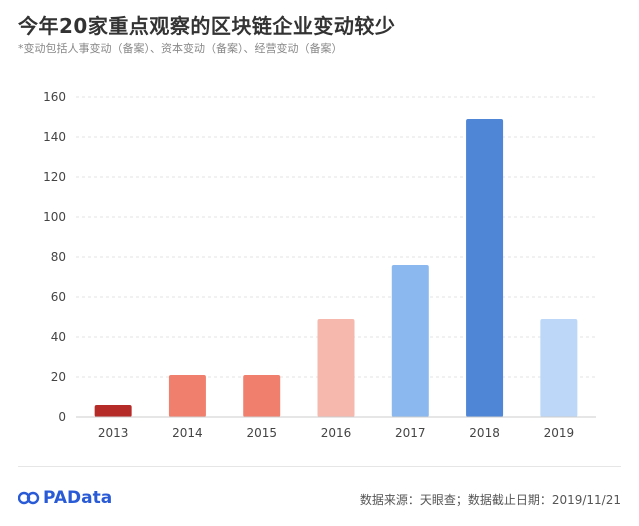 The height and width of the screenshot is (526, 639). What do you see at coordinates (410, 433) in the screenshot?
I see `x-tick-label: 2017` at bounding box center [410, 433].